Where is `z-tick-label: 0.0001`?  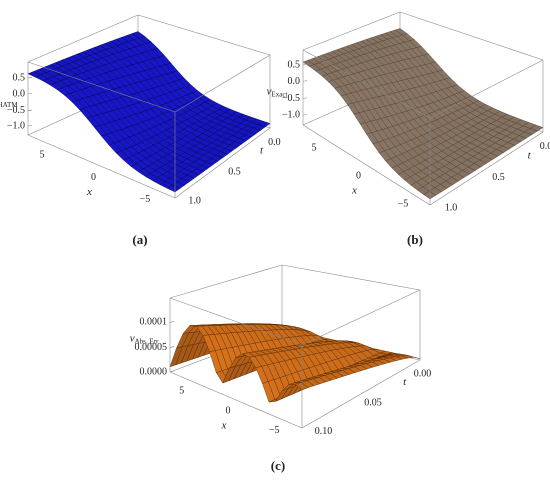 z-tick-label: 0.0001 is located at coordinates (154, 322).